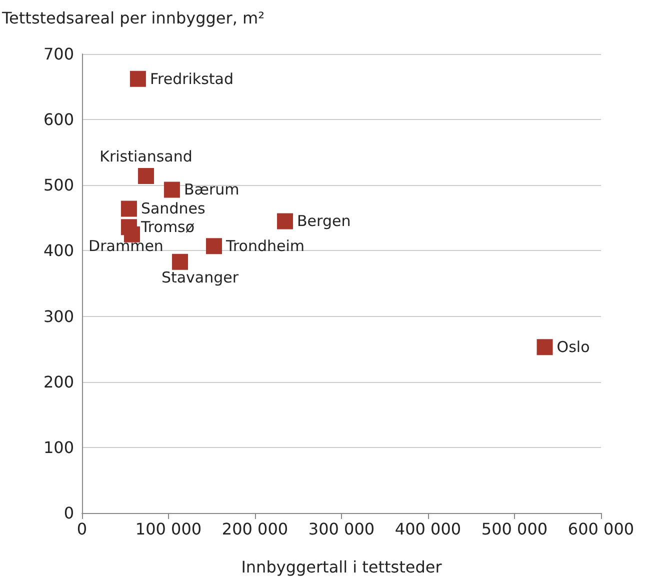 This screenshot has width=657, height=581. Describe the element at coordinates (58, 250) in the screenshot. I see `y-tick-label: 400` at that location.